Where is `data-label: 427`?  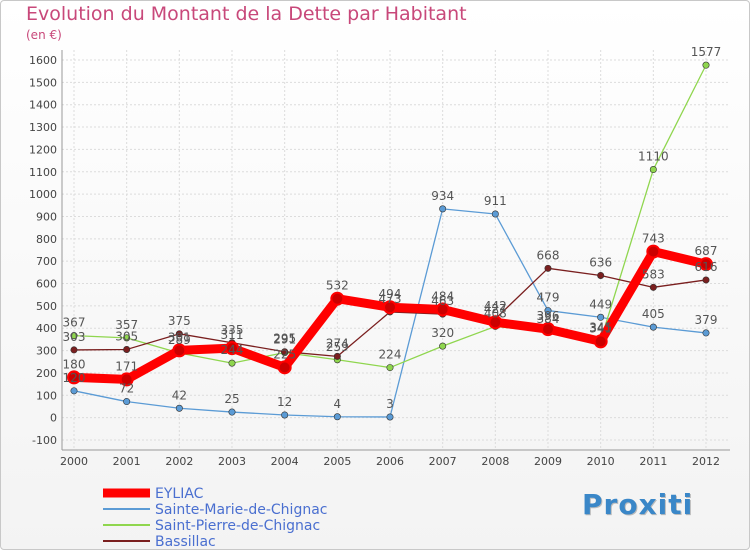
data-label: 427 is located at coordinates (495, 309).